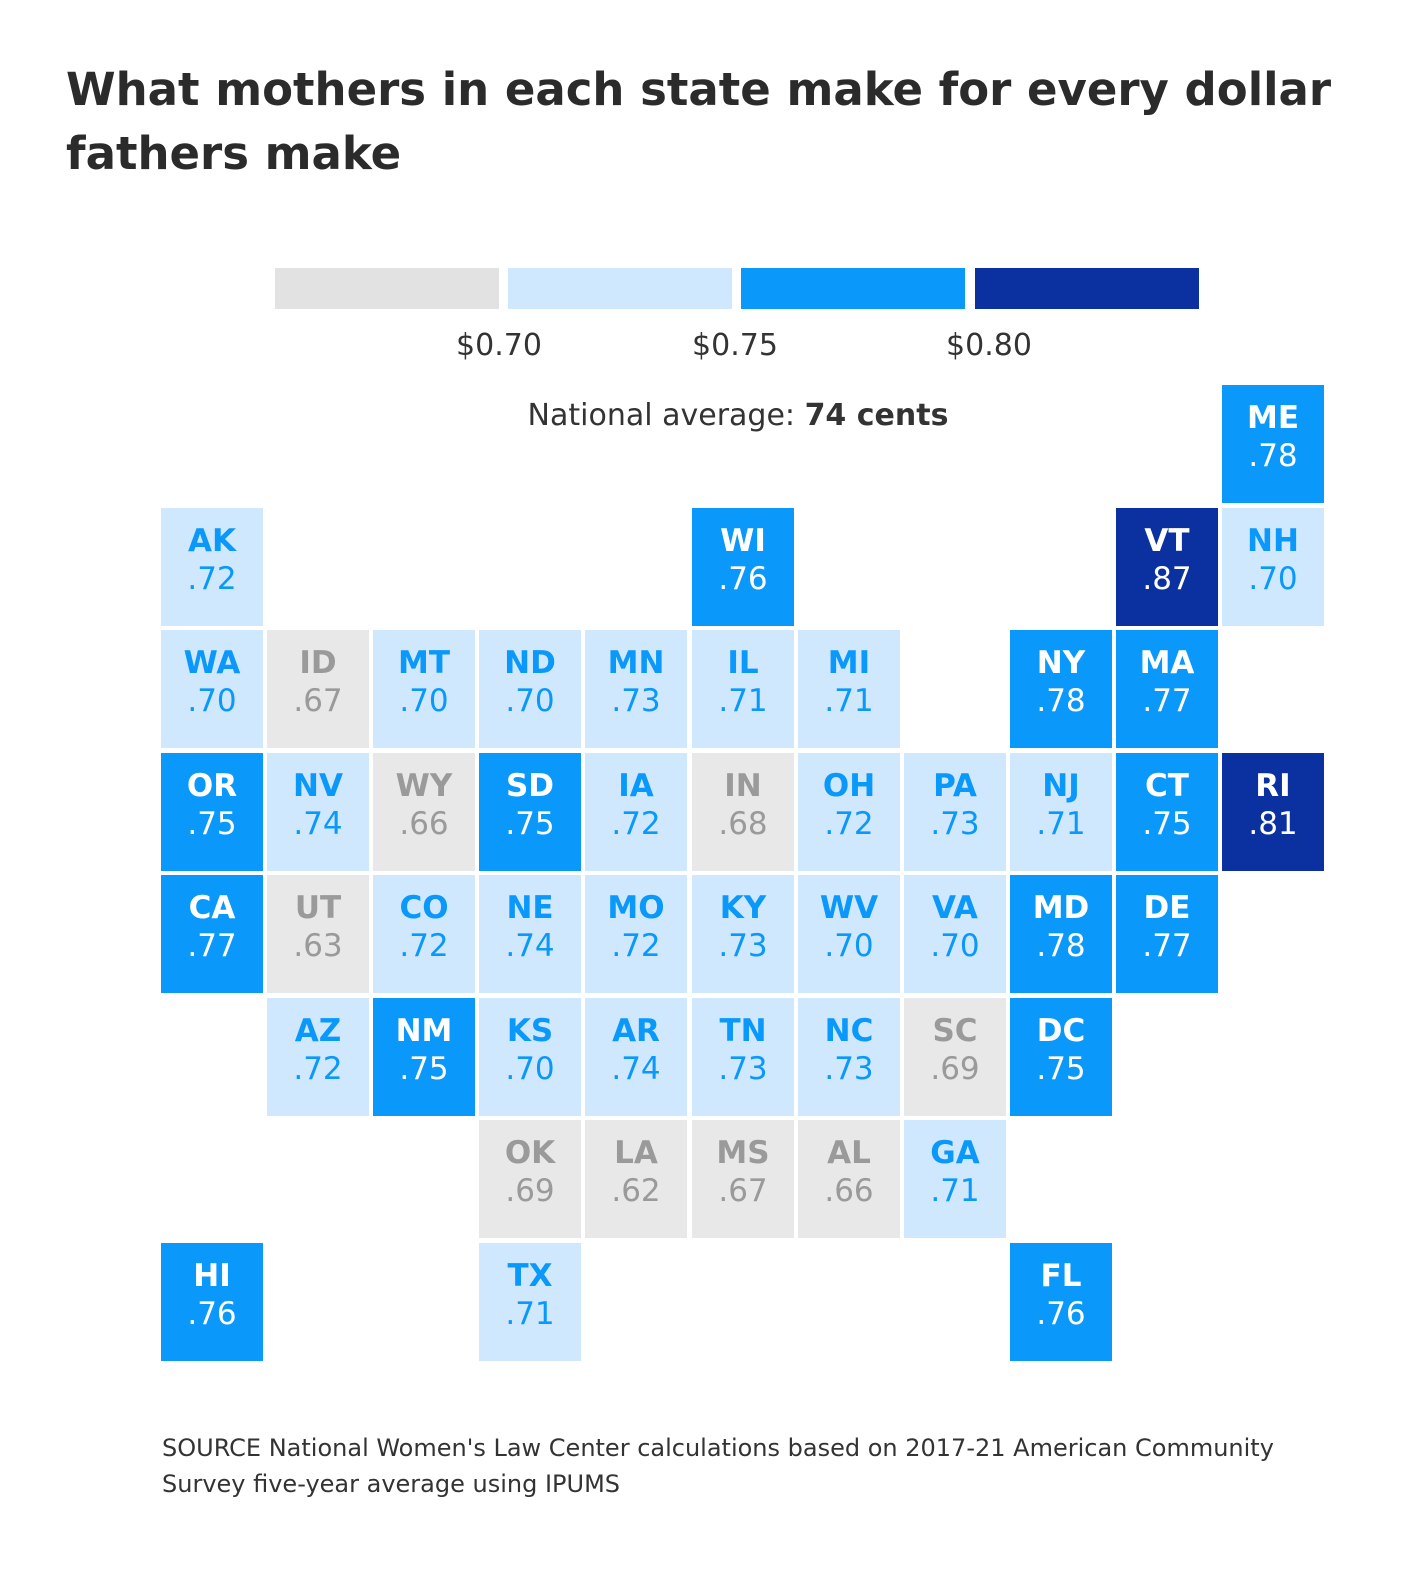  Describe the element at coordinates (743, 541) in the screenshot. I see `state-abbr: WI` at that location.